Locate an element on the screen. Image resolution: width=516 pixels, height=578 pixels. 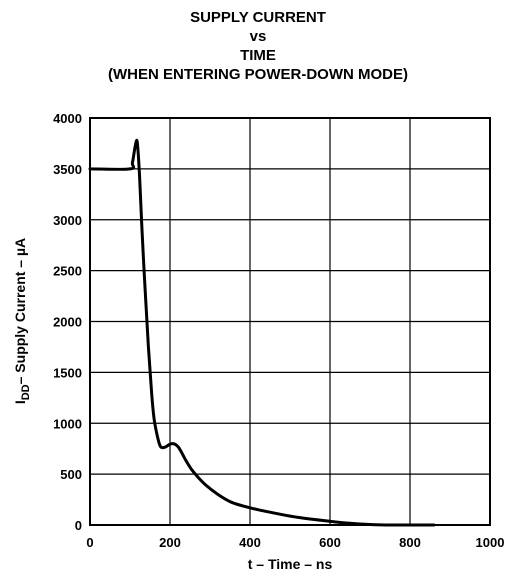
y-tick-label: 1500 is located at coordinates (67, 372).